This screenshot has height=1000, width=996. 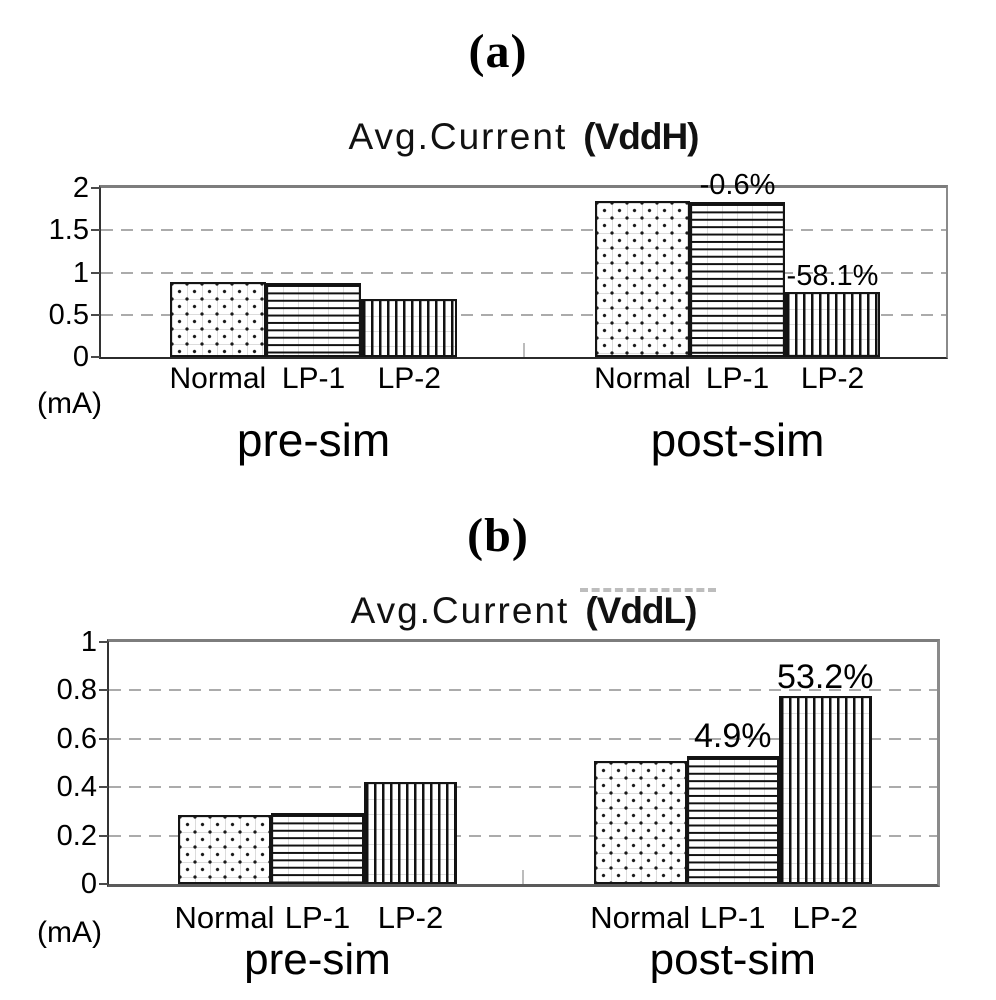 What do you see at coordinates (648, 590) in the screenshot?
I see `scan-artifact-line` at bounding box center [648, 590].